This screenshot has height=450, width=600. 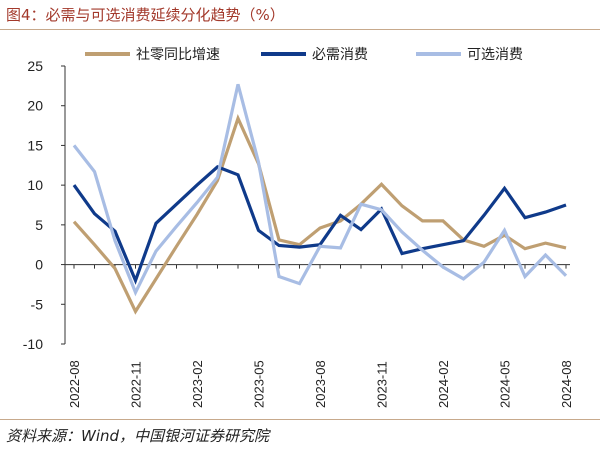 I want to click on chart-legend: 社零同比增速 必需消费 可选消费, so click(x=304, y=55).